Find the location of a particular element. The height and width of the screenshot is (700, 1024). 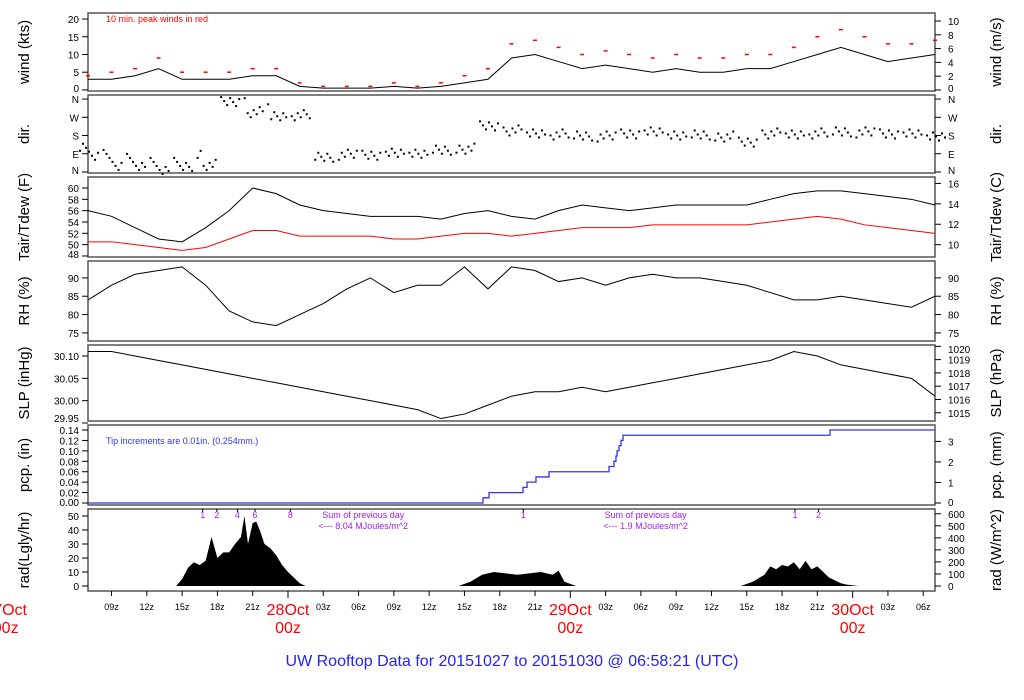

x-tick-label: 06z is located at coordinates (358, 607).